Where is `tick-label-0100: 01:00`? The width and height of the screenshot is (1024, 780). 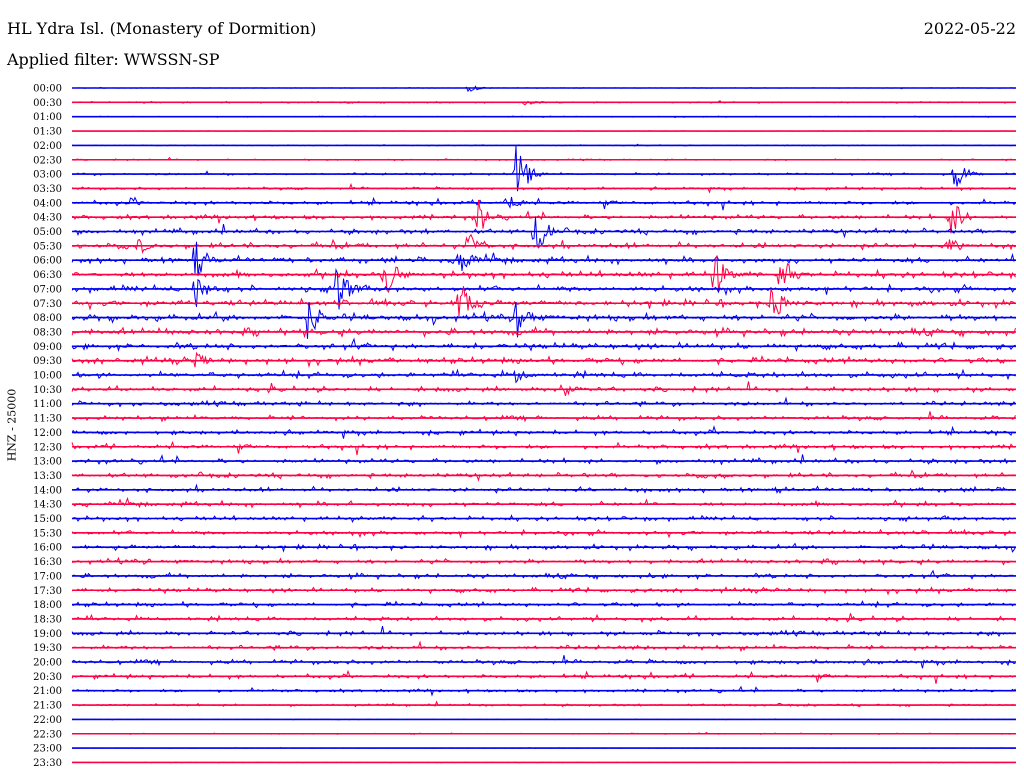 tick-label-0100: 01:00 is located at coordinates (47, 117).